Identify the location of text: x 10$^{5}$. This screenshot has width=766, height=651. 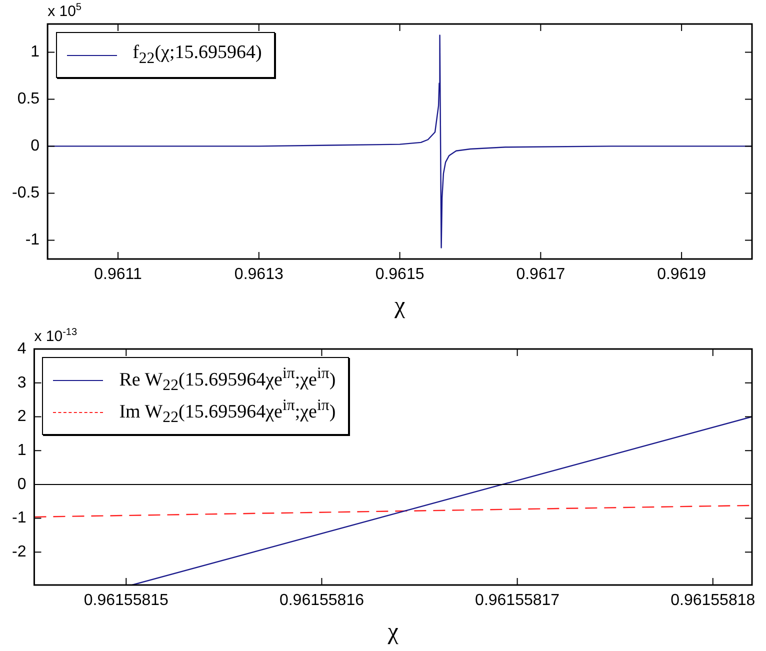
(65, 11).